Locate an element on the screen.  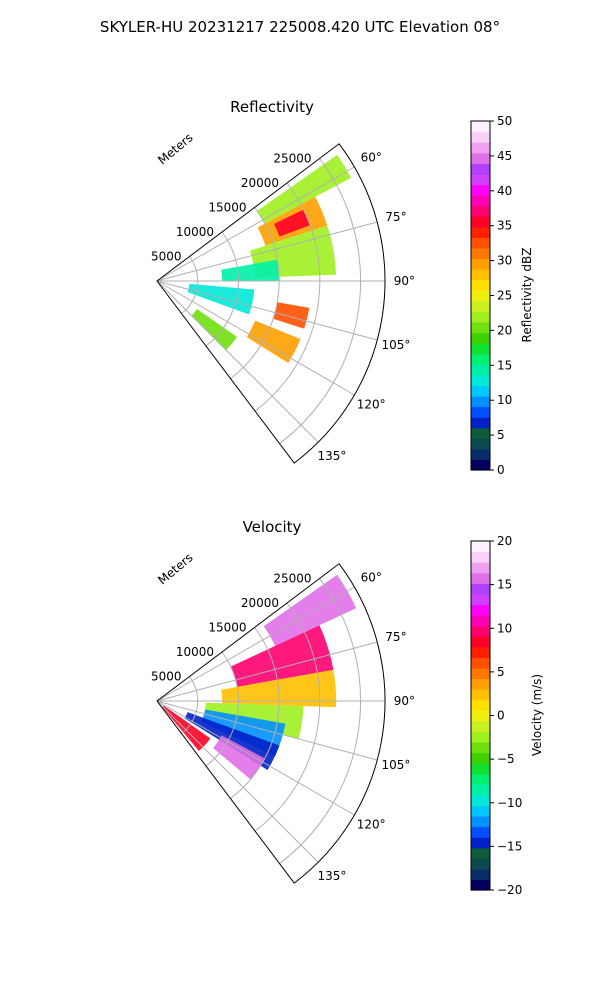
velocity-title: Velocity is located at coordinates (272, 527).